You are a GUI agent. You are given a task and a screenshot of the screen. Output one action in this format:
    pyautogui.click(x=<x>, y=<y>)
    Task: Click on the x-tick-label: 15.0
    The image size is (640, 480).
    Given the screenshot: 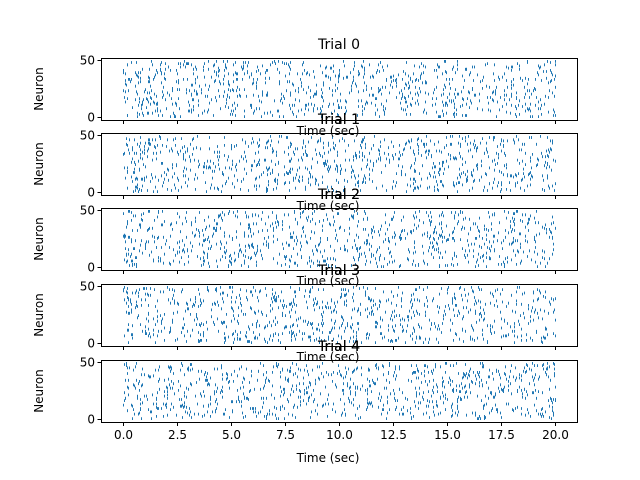 What is the action you would take?
    pyautogui.click(x=447, y=435)
    